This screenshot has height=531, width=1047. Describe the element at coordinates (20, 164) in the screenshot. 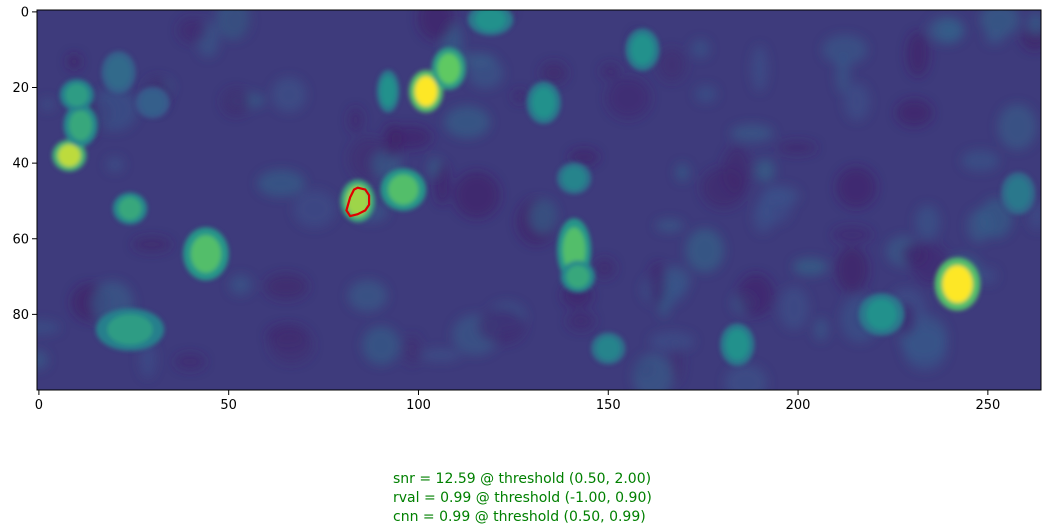

I see `y-tick-label: 40` at that location.